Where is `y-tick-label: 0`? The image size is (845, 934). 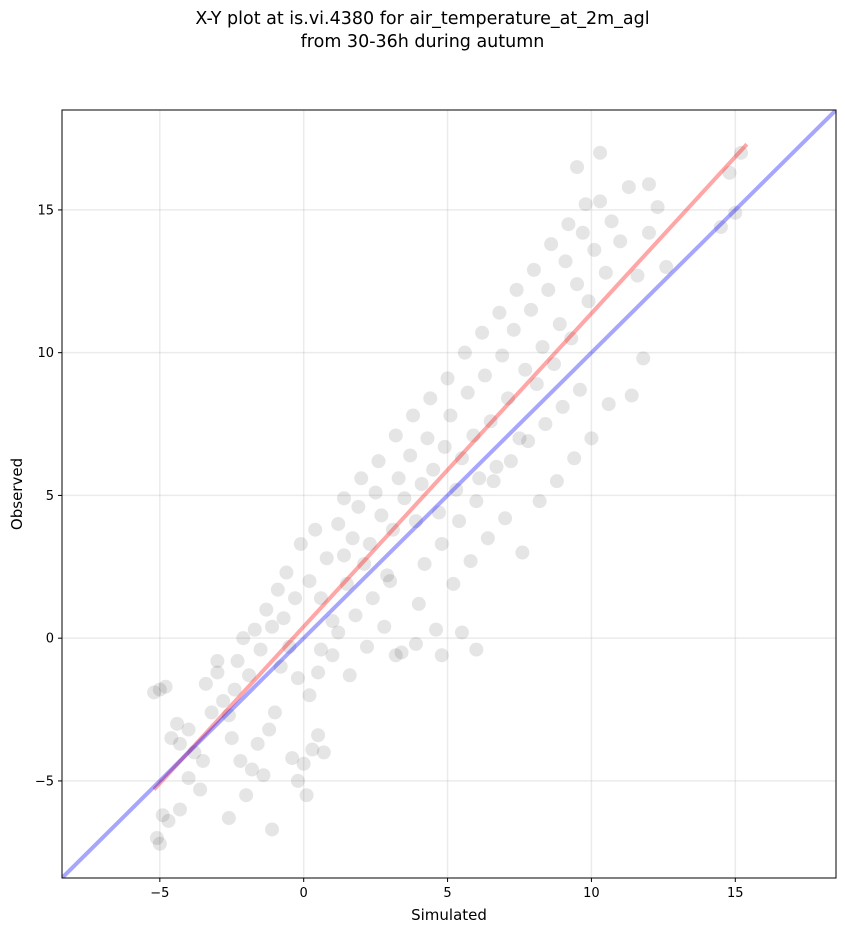
y-tick-label: 0 is located at coordinates (50, 639).